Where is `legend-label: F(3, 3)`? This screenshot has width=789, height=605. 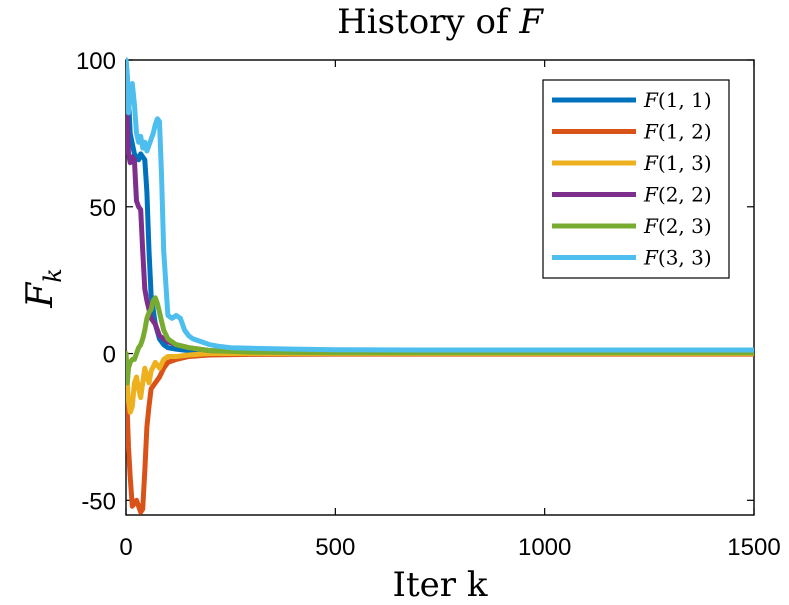 legend-label: F(3, 3) is located at coordinates (677, 258).